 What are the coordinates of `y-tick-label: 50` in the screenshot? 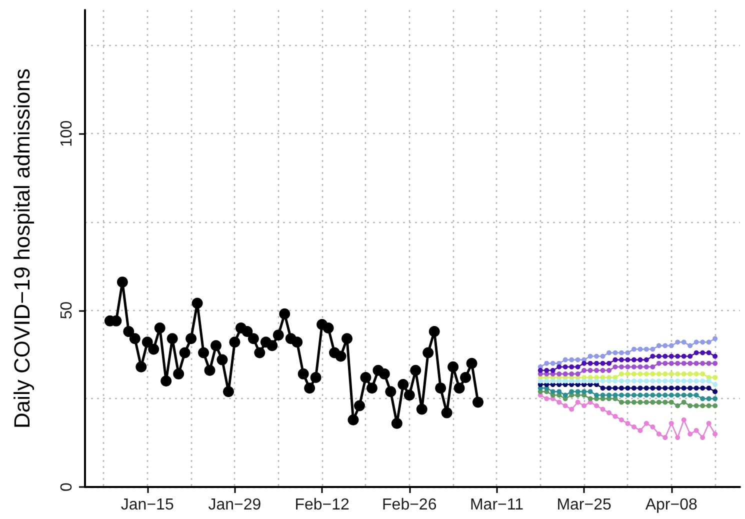 It's located at (67, 310).